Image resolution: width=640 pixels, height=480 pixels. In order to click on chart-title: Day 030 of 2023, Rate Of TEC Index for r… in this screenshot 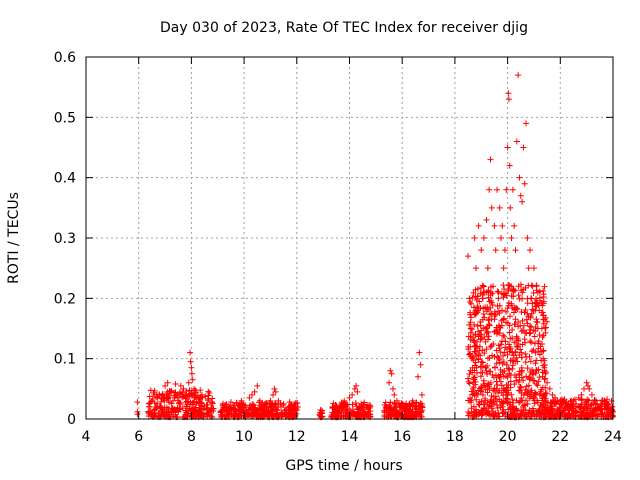, I will do `click(344, 28)`.